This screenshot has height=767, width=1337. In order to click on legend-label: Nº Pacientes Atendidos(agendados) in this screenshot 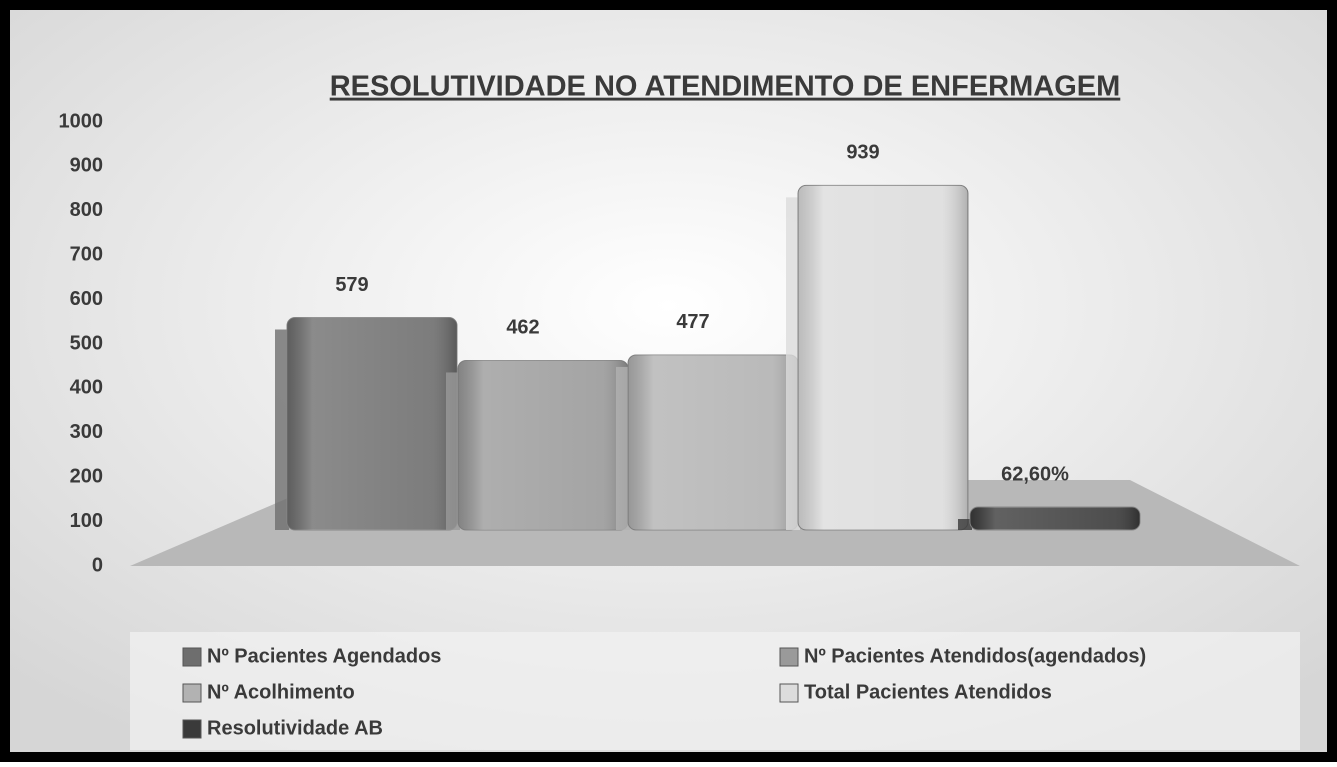, I will do `click(975, 656)`.